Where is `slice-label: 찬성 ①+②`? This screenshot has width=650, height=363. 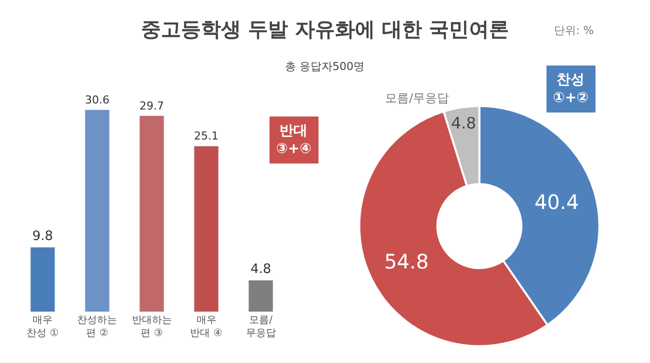 slice-label: 찬성 ①+② is located at coordinates (571, 89).